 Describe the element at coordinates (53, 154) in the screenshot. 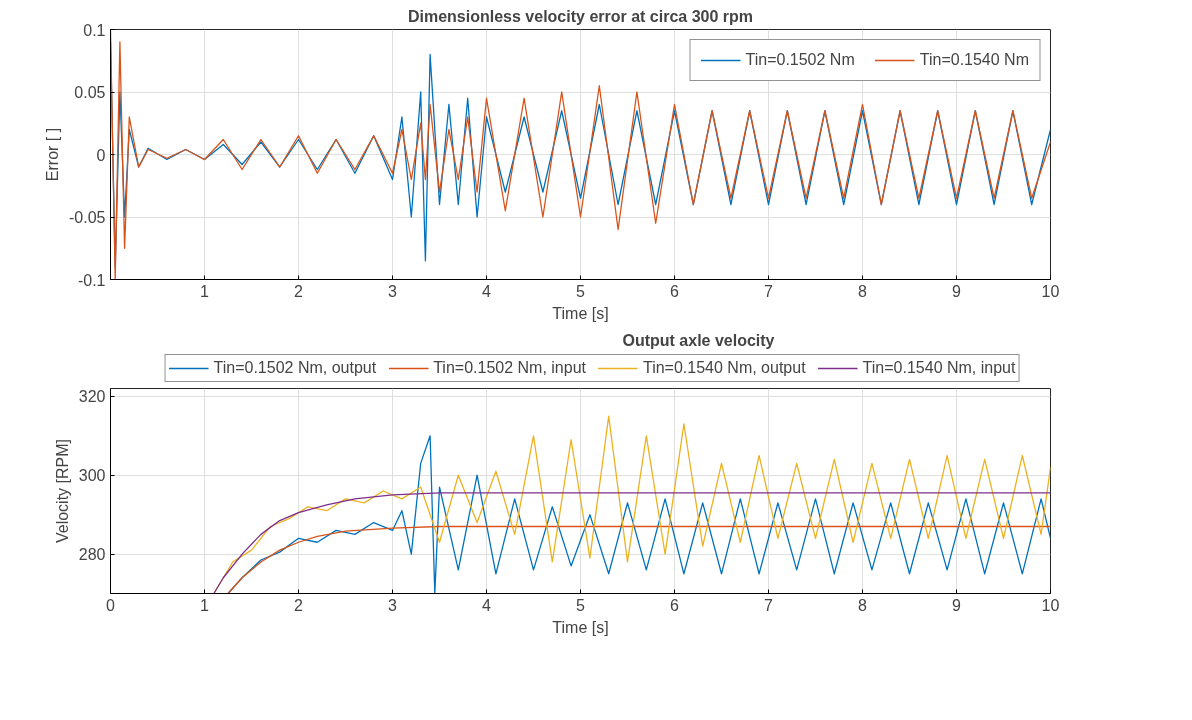

I see `y-axis-title: Error [ ]` at that location.